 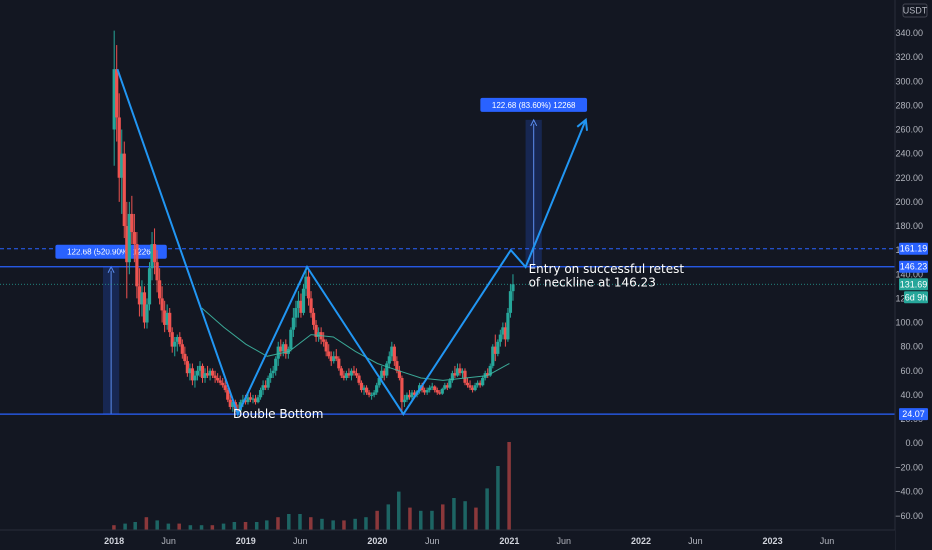 What do you see at coordinates (278, 414) in the screenshot?
I see `double-bottom-label: Double Bottom` at bounding box center [278, 414].